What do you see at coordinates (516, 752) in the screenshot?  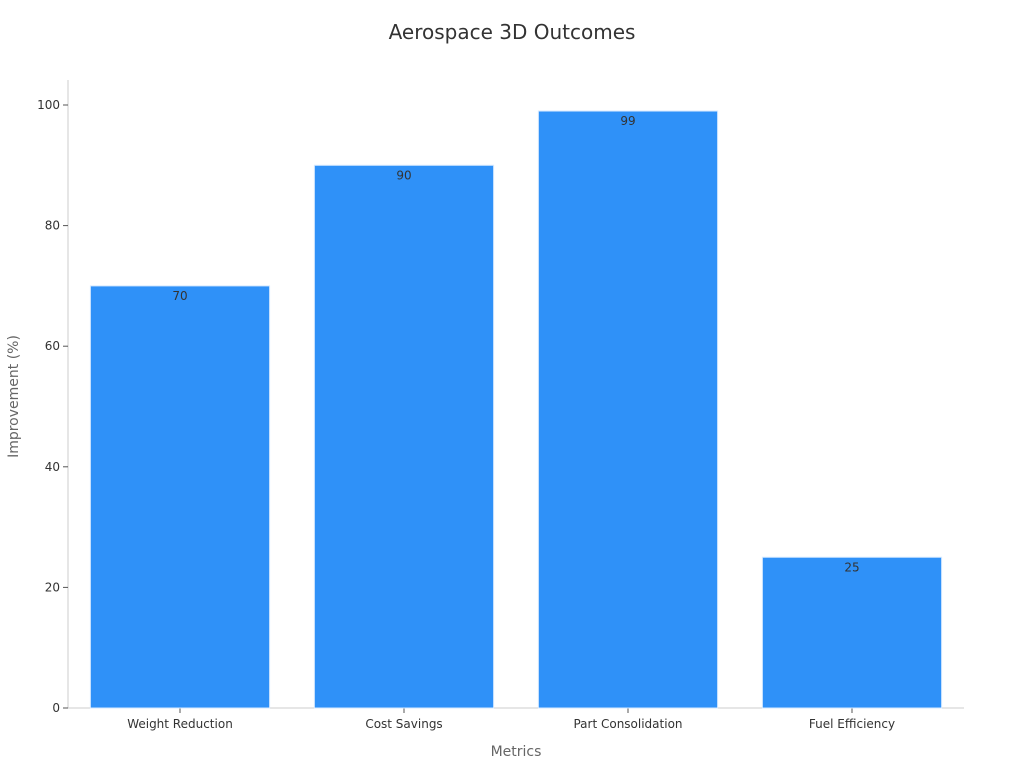 I see `x-axis-title: Metrics` at bounding box center [516, 752].